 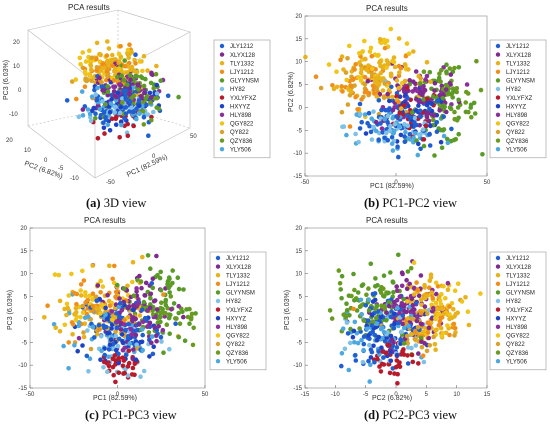 I want to click on x-tick: 50, so click(x=193, y=137).